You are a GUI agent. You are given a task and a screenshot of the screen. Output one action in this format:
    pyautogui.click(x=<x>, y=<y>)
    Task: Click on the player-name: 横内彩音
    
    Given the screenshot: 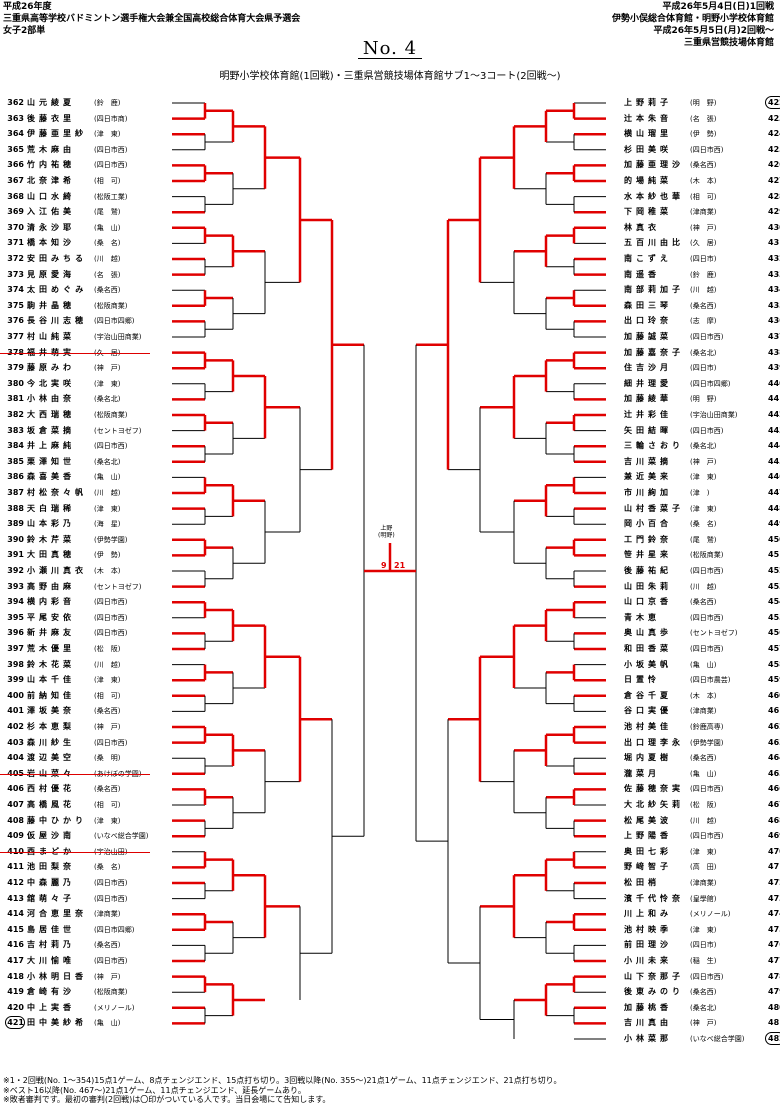 What is the action you would take?
    pyautogui.click(x=51, y=602)
    